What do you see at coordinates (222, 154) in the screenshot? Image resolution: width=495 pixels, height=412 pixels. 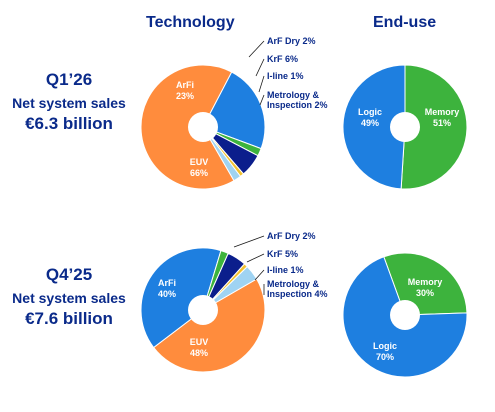 I see `slice-metrology-inspection-q1-26-technology` at bounding box center [222, 154].